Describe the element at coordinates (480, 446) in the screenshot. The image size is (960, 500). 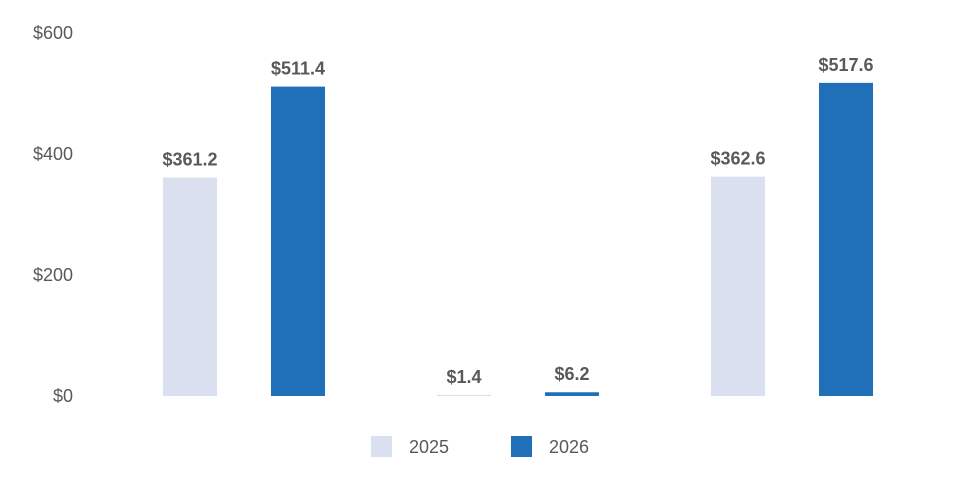
I see `legend: 2025 2026` at that location.